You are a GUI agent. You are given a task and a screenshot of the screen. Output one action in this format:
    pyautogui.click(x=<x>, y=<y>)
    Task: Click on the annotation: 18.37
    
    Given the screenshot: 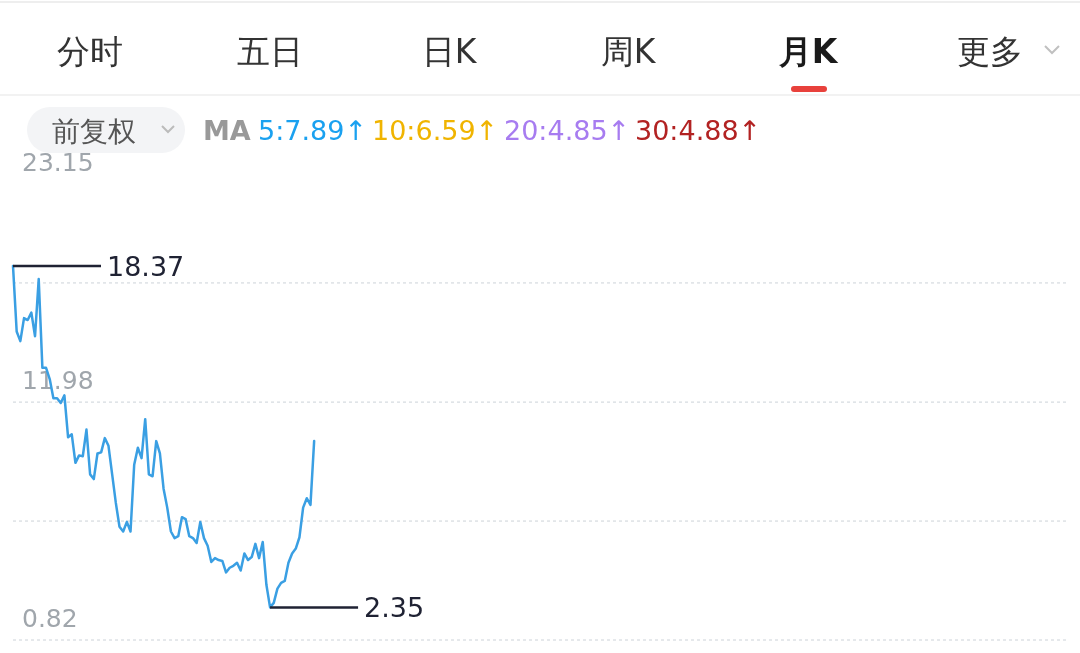 What is the action you would take?
    pyautogui.click(x=146, y=266)
    